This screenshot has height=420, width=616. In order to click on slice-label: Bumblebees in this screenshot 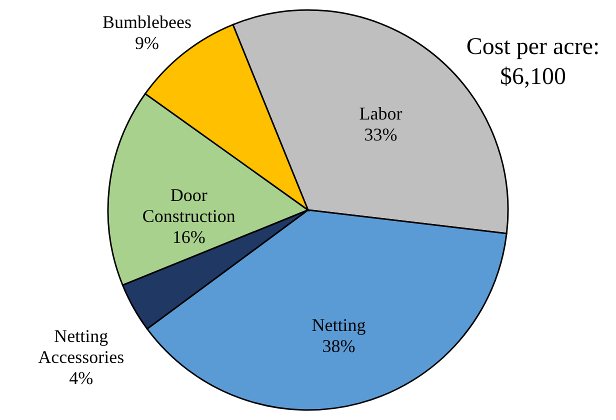, I will do `click(147, 22)`.